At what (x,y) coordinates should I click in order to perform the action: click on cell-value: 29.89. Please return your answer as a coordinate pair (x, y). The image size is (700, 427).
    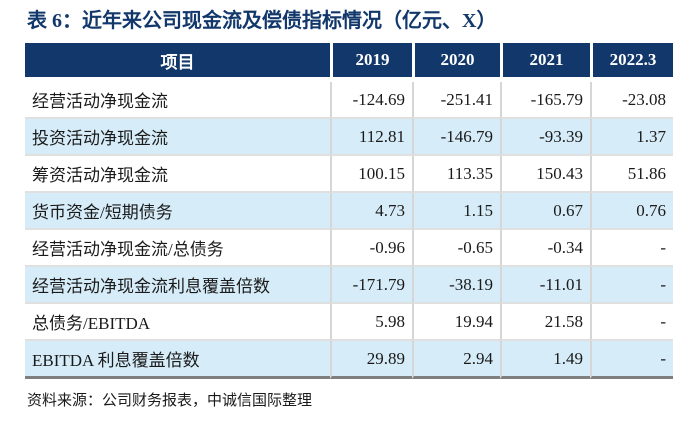
    Looking at the image, I should click on (371, 360).